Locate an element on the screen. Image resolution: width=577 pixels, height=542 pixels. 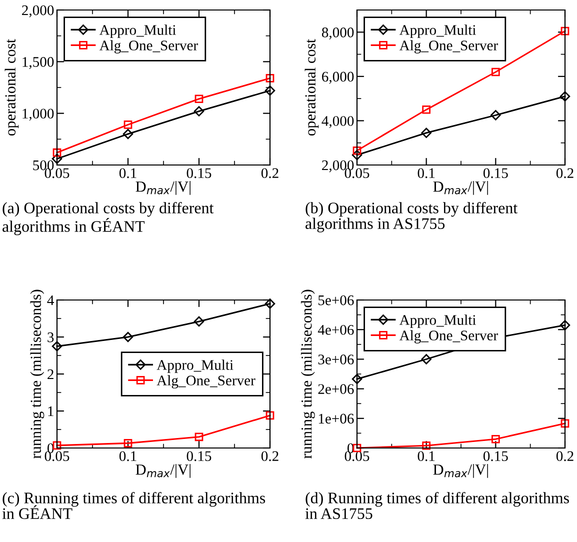
y-tick-label: 2 is located at coordinates (51, 374).